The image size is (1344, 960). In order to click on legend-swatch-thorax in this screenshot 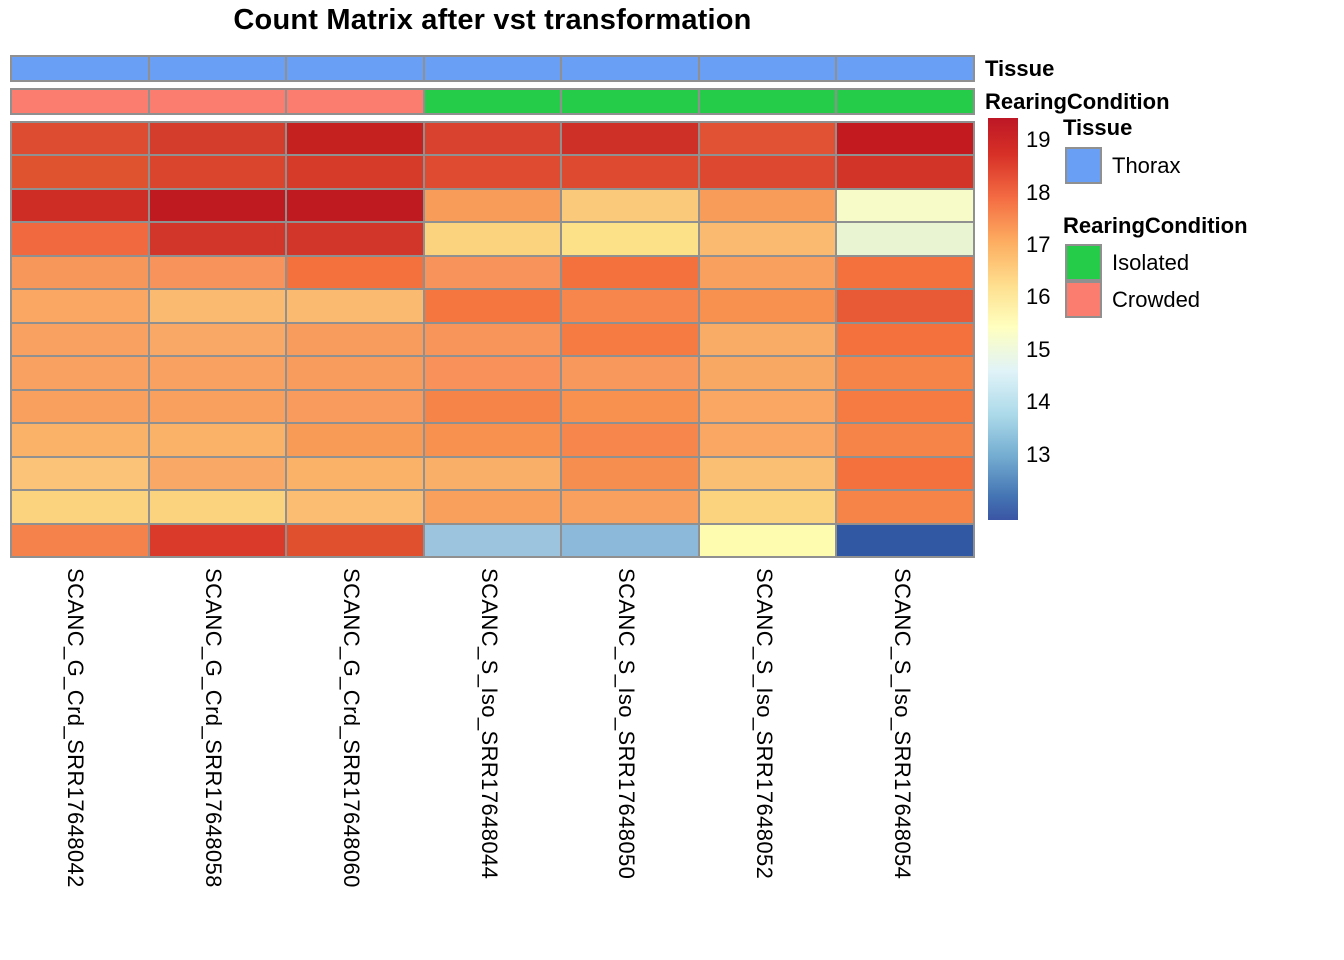, I will do `click(1083, 165)`.